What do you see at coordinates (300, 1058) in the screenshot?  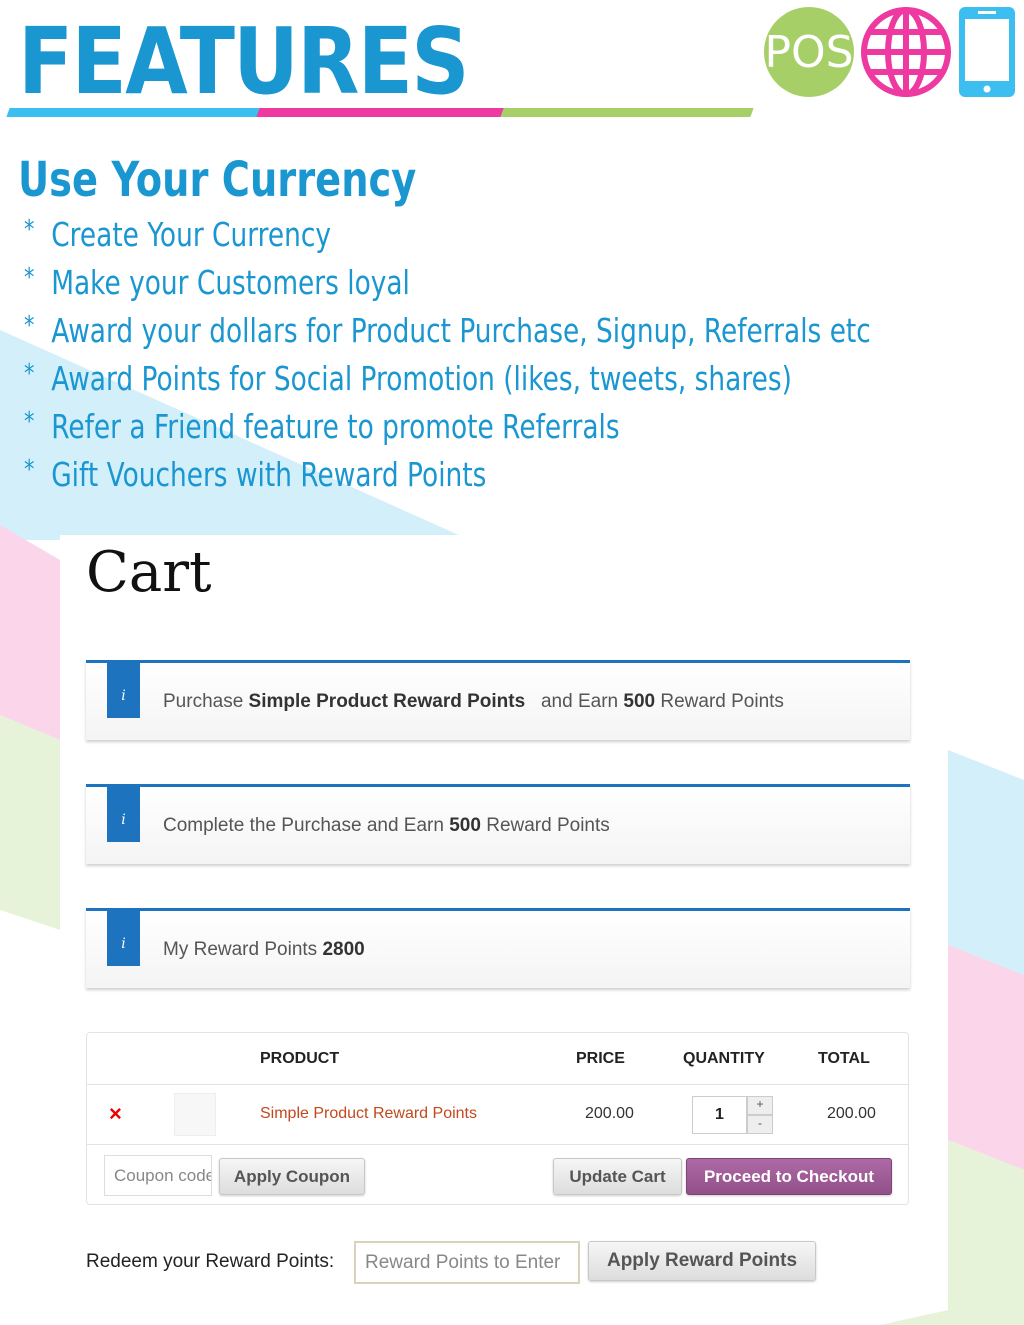 I see `column-header-product: PRODUCT` at bounding box center [300, 1058].